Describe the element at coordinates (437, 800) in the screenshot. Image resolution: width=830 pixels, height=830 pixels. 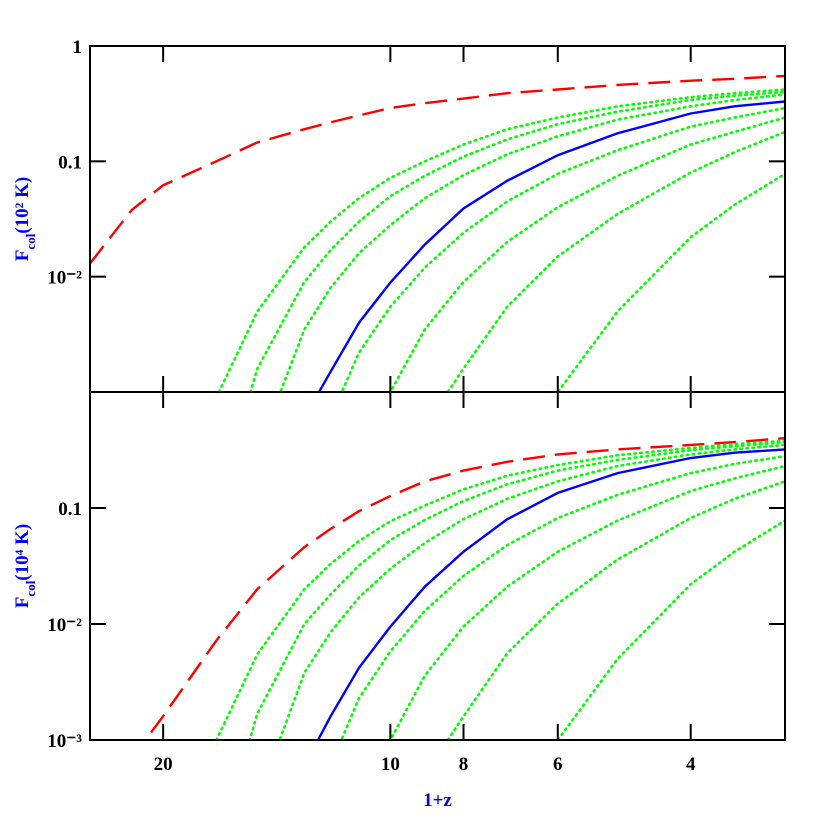
I see `x-axis-label: 1+z` at that location.